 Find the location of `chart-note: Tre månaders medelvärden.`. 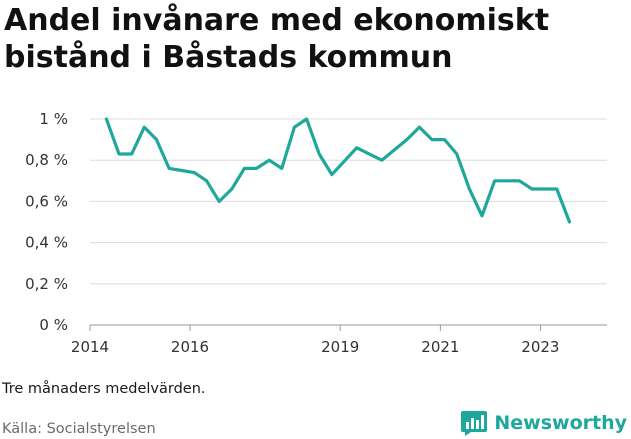

chart-note: Tre månaders medelvärden. is located at coordinates (104, 389).